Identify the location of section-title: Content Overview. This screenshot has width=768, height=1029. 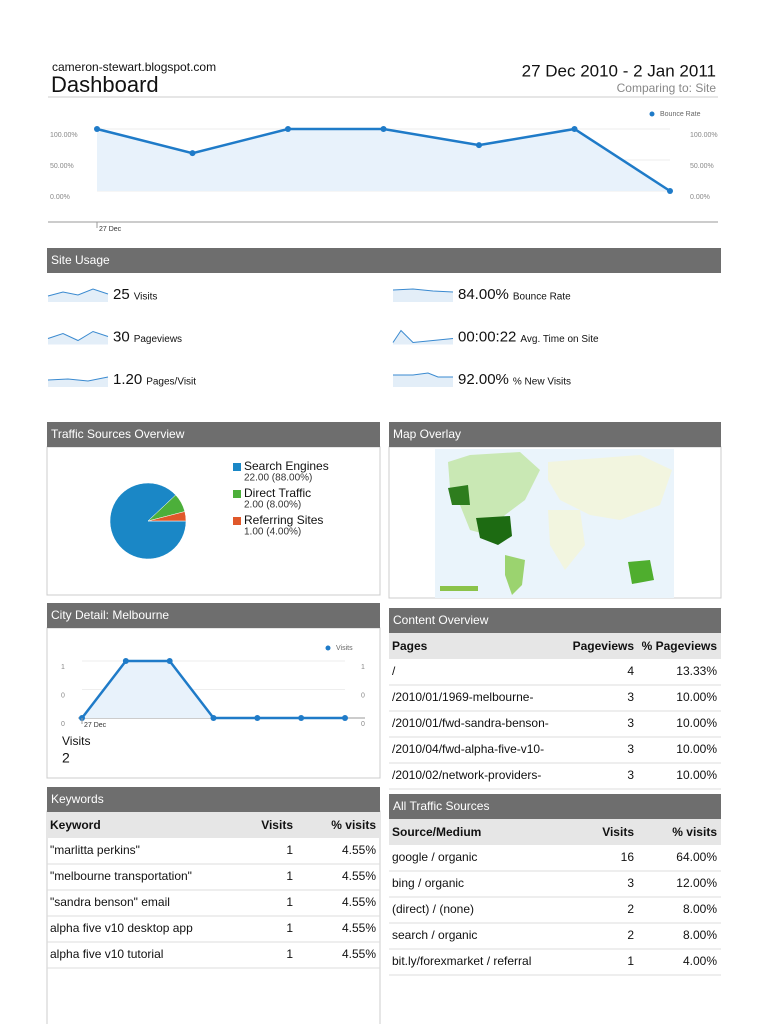
(441, 620).